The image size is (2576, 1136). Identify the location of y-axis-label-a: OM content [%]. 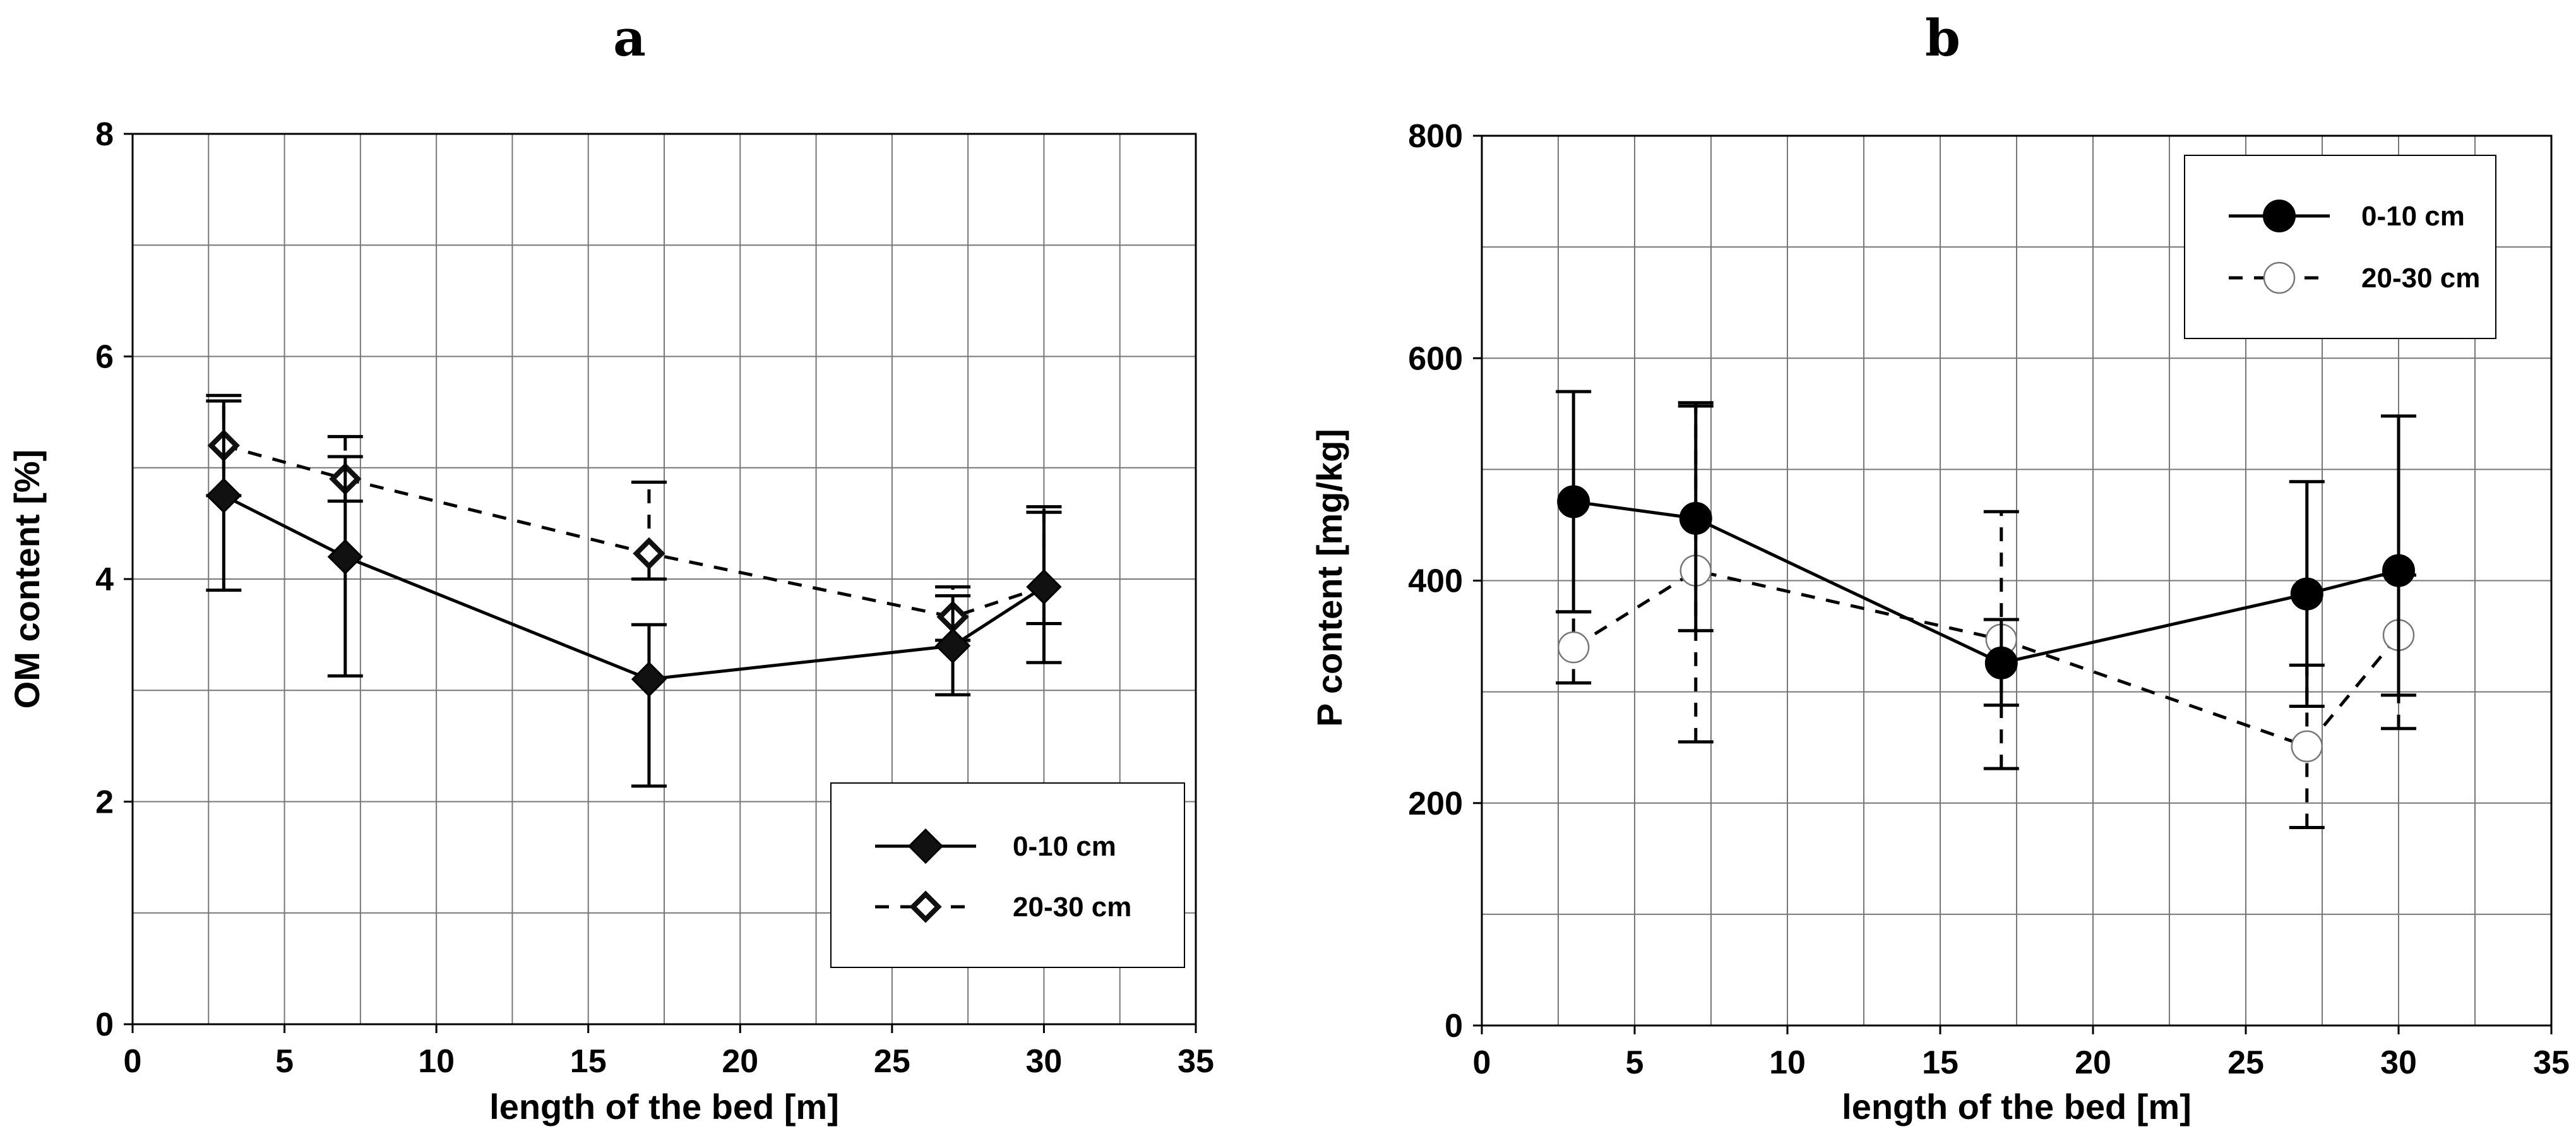
(27, 579).